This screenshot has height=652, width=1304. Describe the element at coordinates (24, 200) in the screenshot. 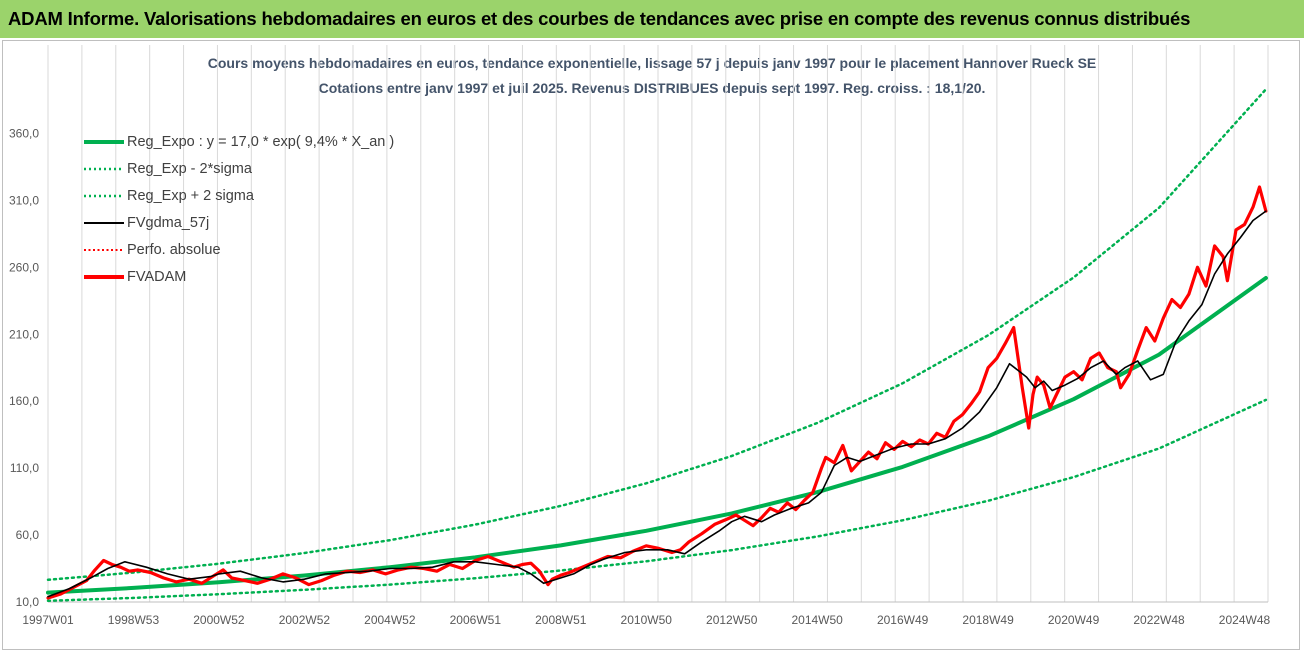

I see `y-tick-label: 310,0` at that location.